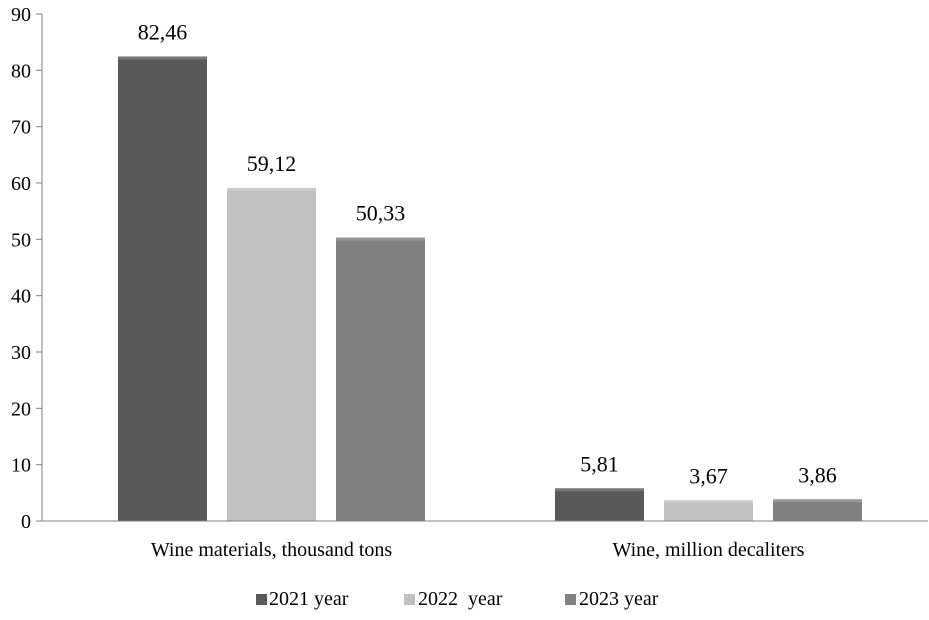  I want to click on data-label: 3,67, so click(708, 475).